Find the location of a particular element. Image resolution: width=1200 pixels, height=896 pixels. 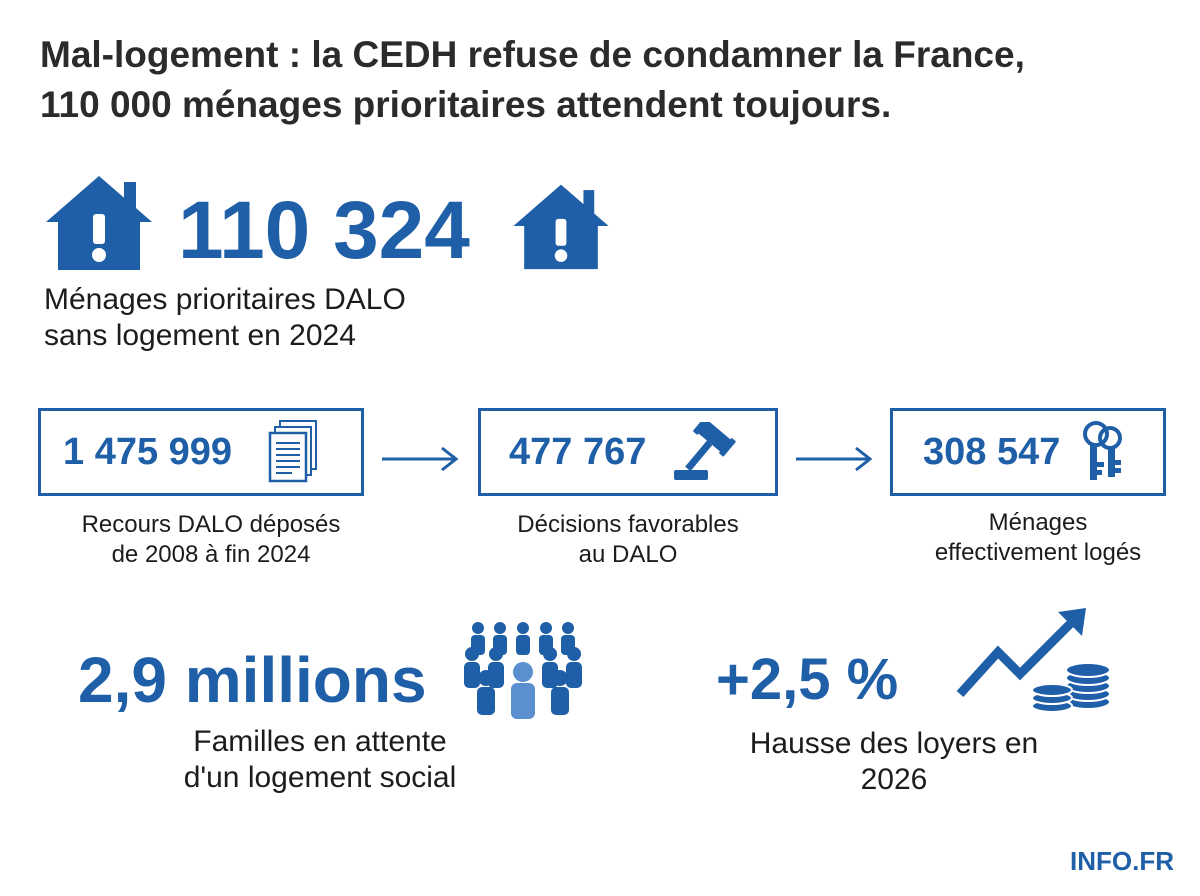

pipeline-value: 477 767 is located at coordinates (578, 451).